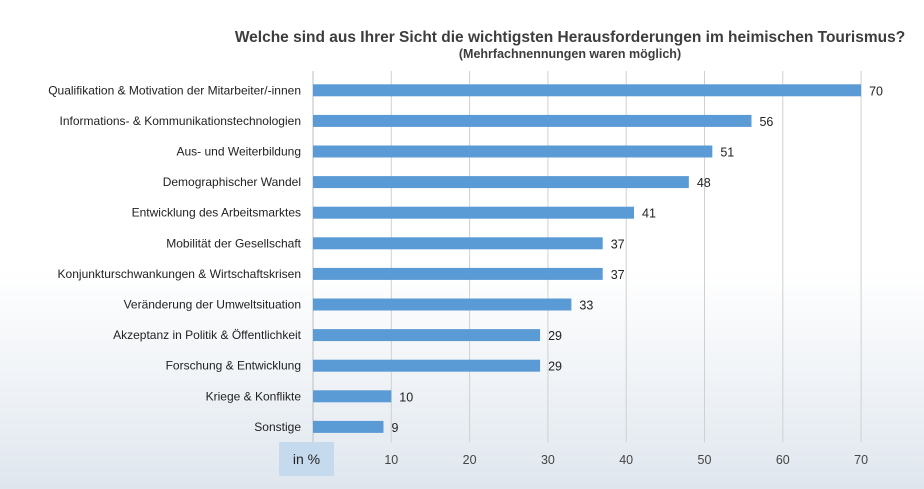 This screenshot has width=924, height=489. What do you see at coordinates (783, 460) in the screenshot?
I see `x-tick-label: 60` at bounding box center [783, 460].